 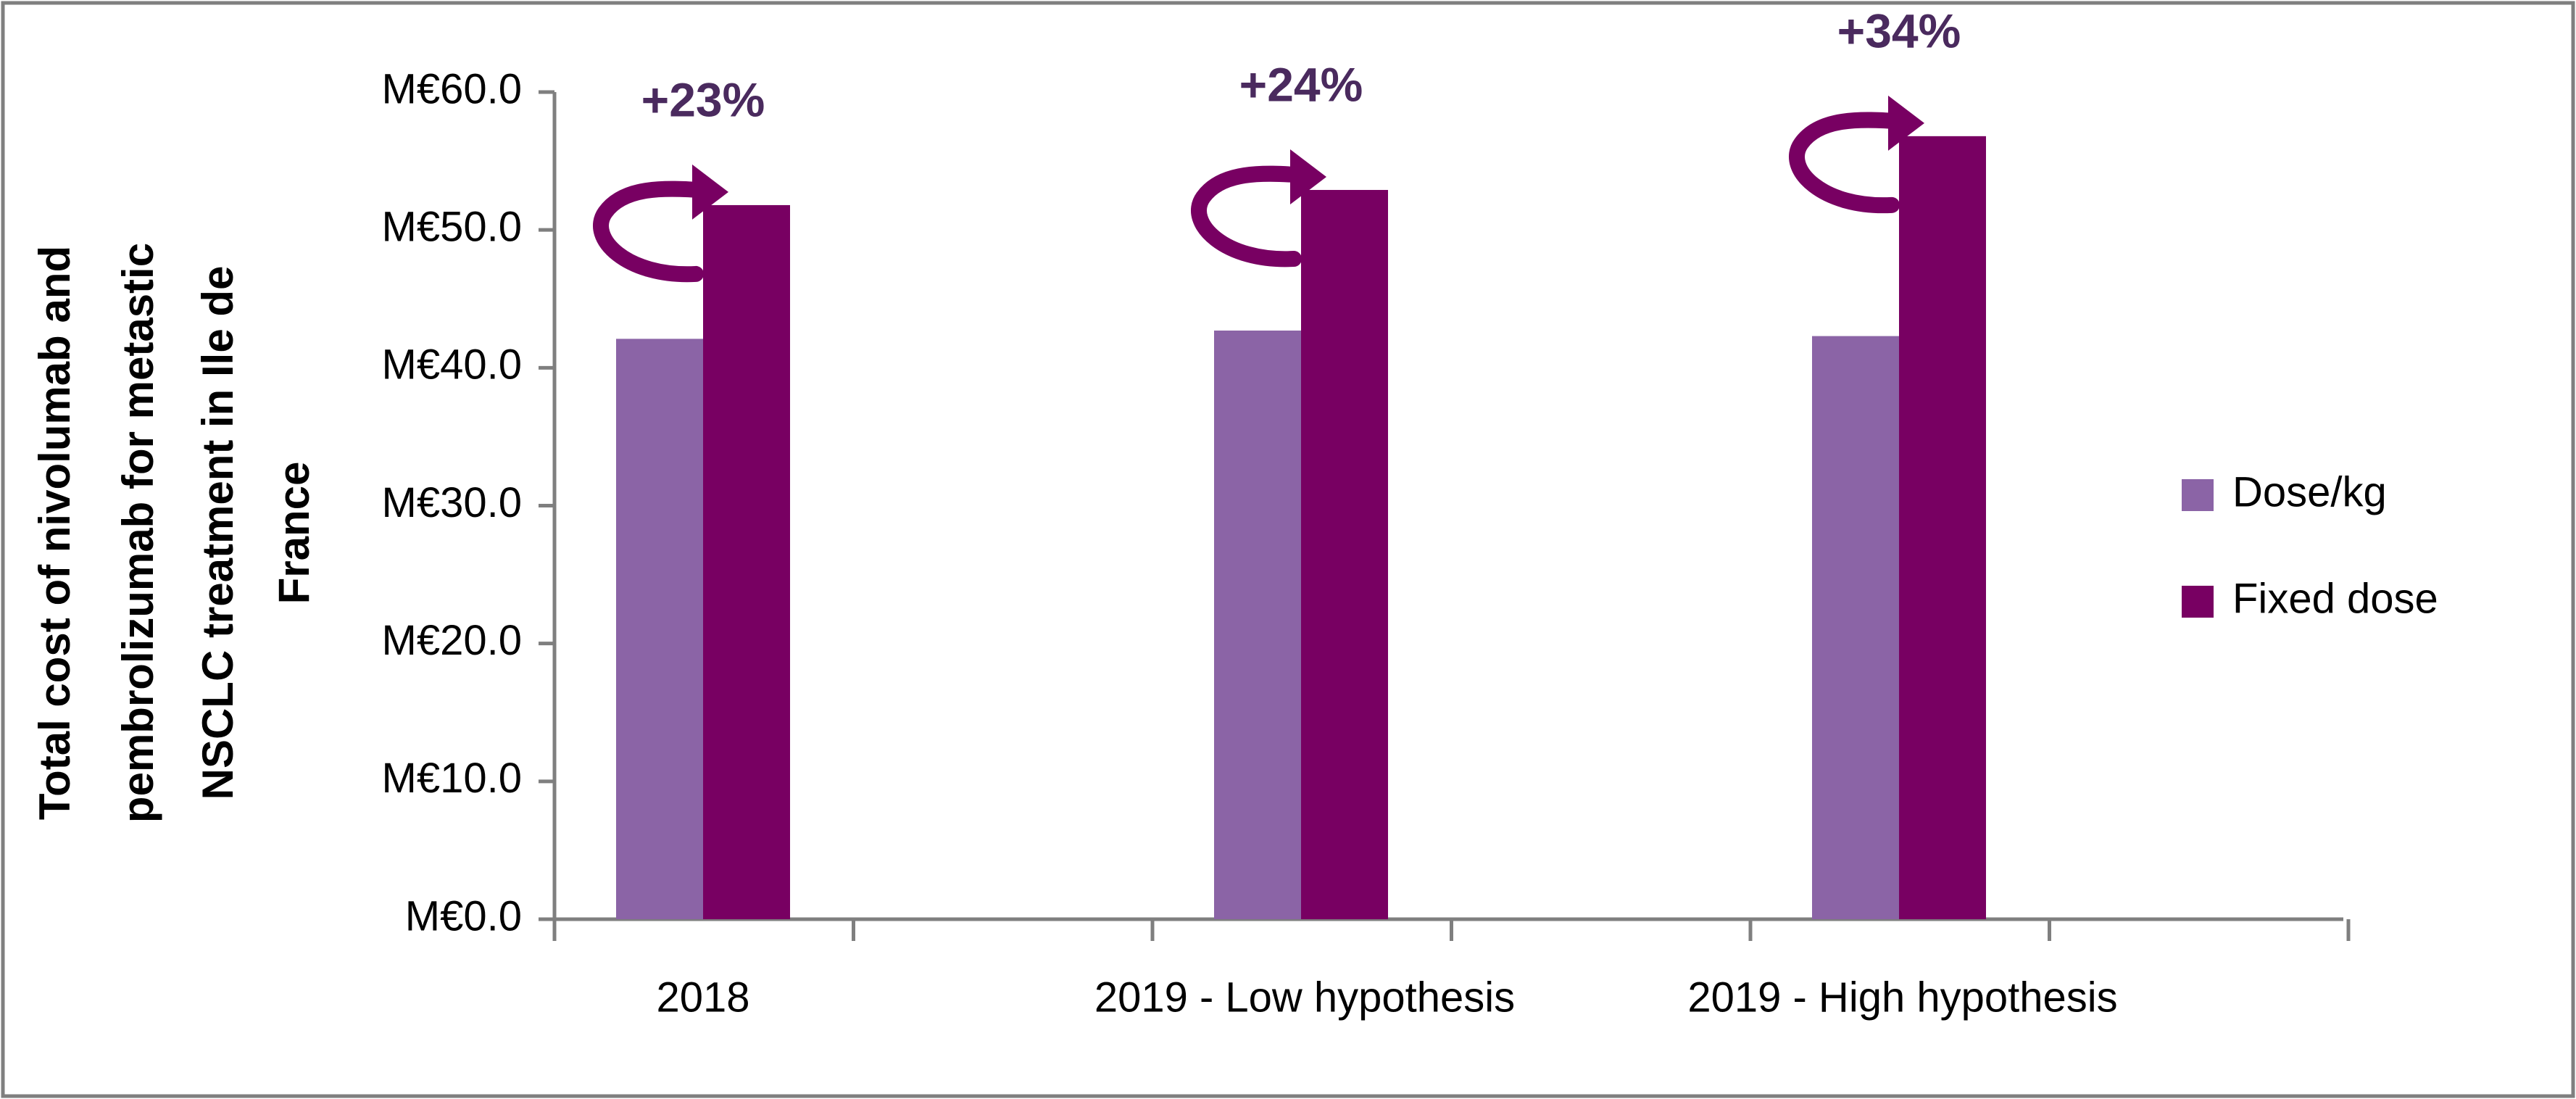 What do you see at coordinates (2198, 495) in the screenshot?
I see `legend-swatch-dose-per-kg` at bounding box center [2198, 495].